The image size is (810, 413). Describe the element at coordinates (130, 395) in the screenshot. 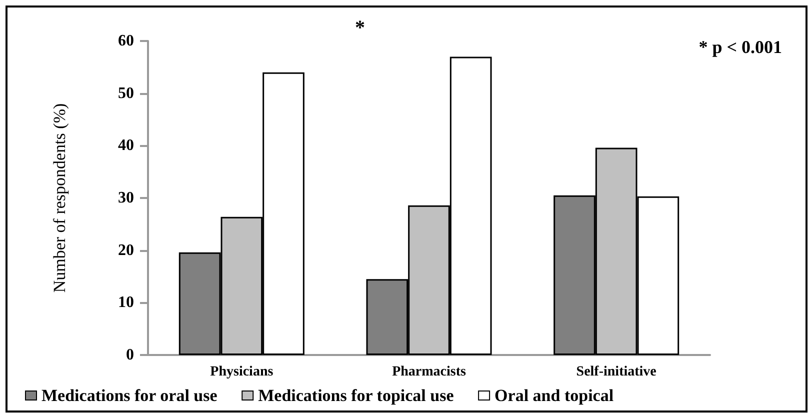

I see `legend-label: Medications for oral use` at that location.